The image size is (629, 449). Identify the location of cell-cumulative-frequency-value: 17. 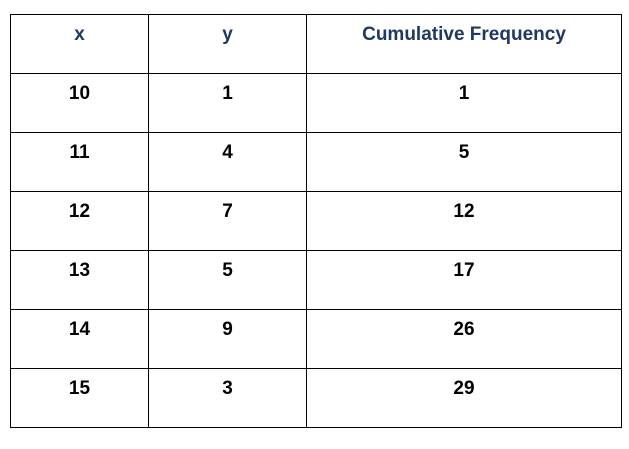
(464, 270).